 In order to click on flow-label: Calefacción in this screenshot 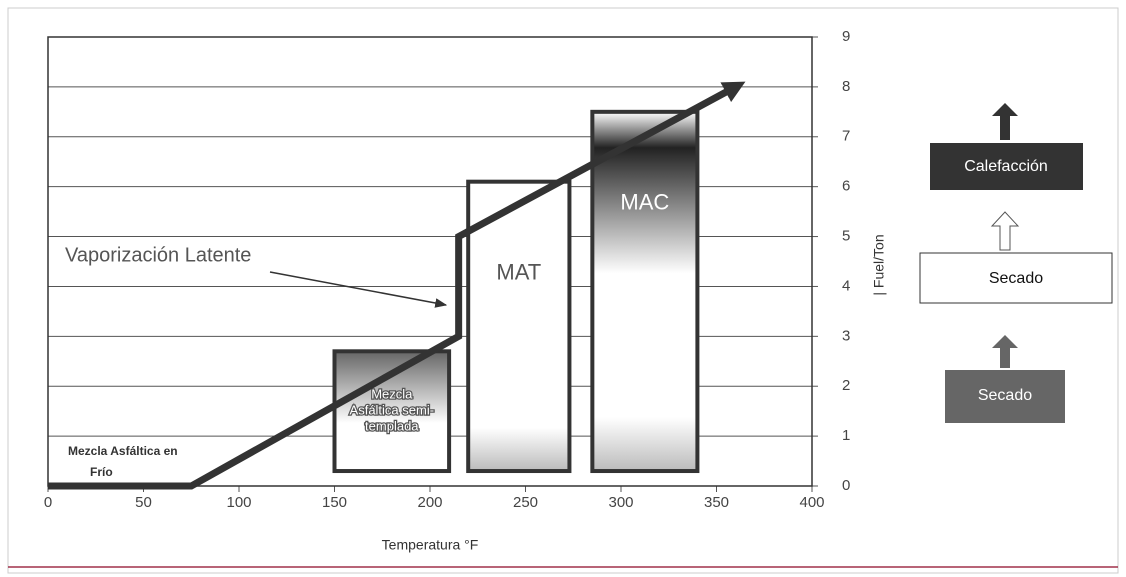, I will do `click(1006, 166)`.